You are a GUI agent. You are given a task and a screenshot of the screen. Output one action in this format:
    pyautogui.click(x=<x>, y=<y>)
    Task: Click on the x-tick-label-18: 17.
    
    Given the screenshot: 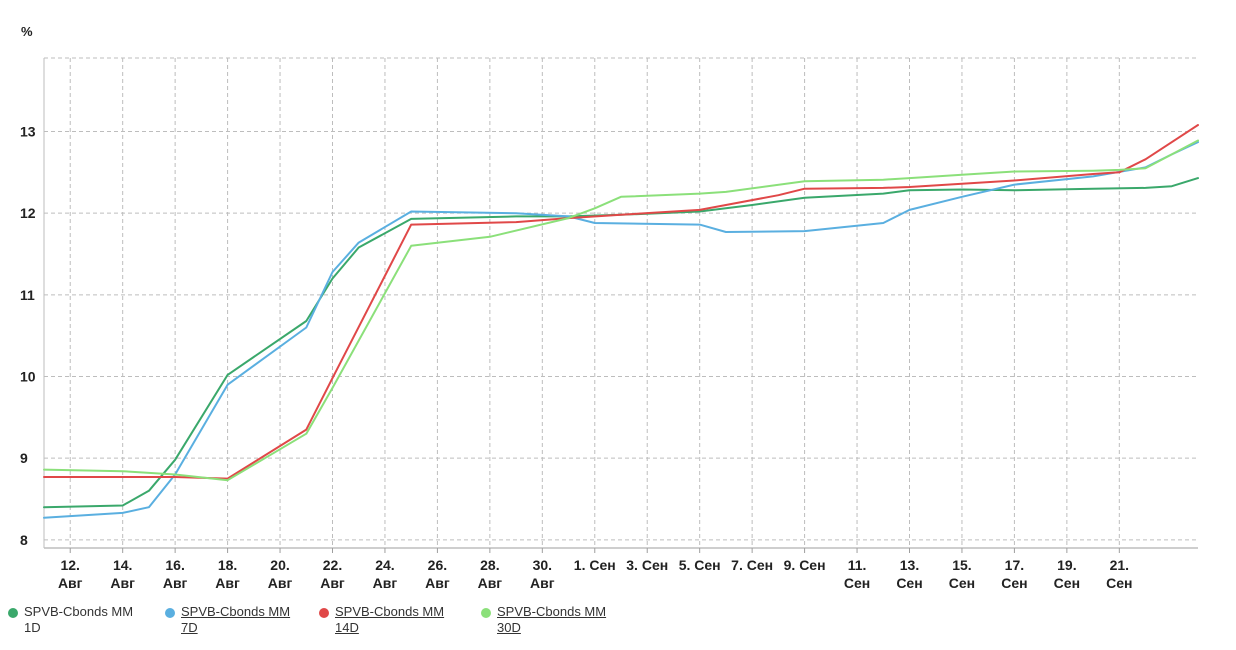 What is the action you would take?
    pyautogui.click(x=1014, y=565)
    